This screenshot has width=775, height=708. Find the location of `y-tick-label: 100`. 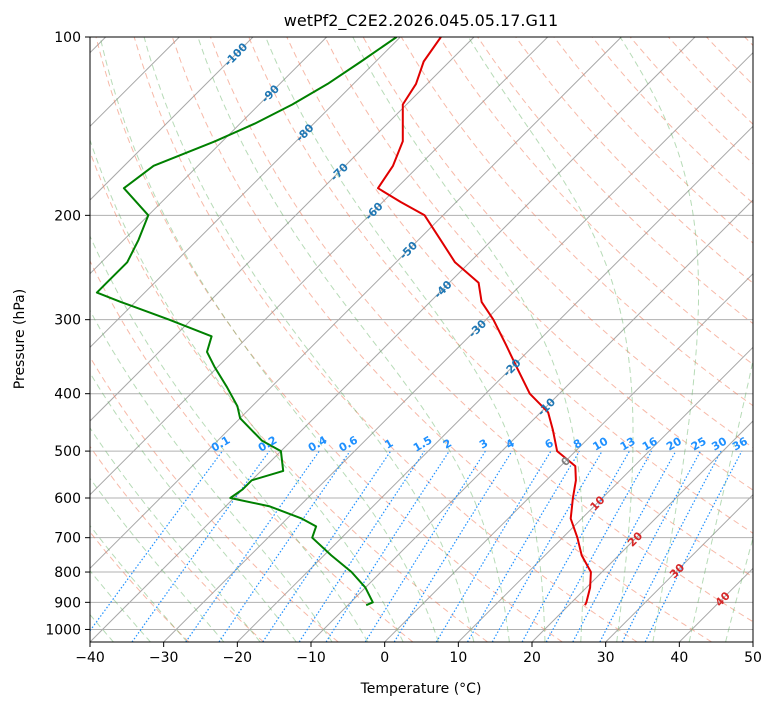

y-tick-label: 100 is located at coordinates (67, 38).